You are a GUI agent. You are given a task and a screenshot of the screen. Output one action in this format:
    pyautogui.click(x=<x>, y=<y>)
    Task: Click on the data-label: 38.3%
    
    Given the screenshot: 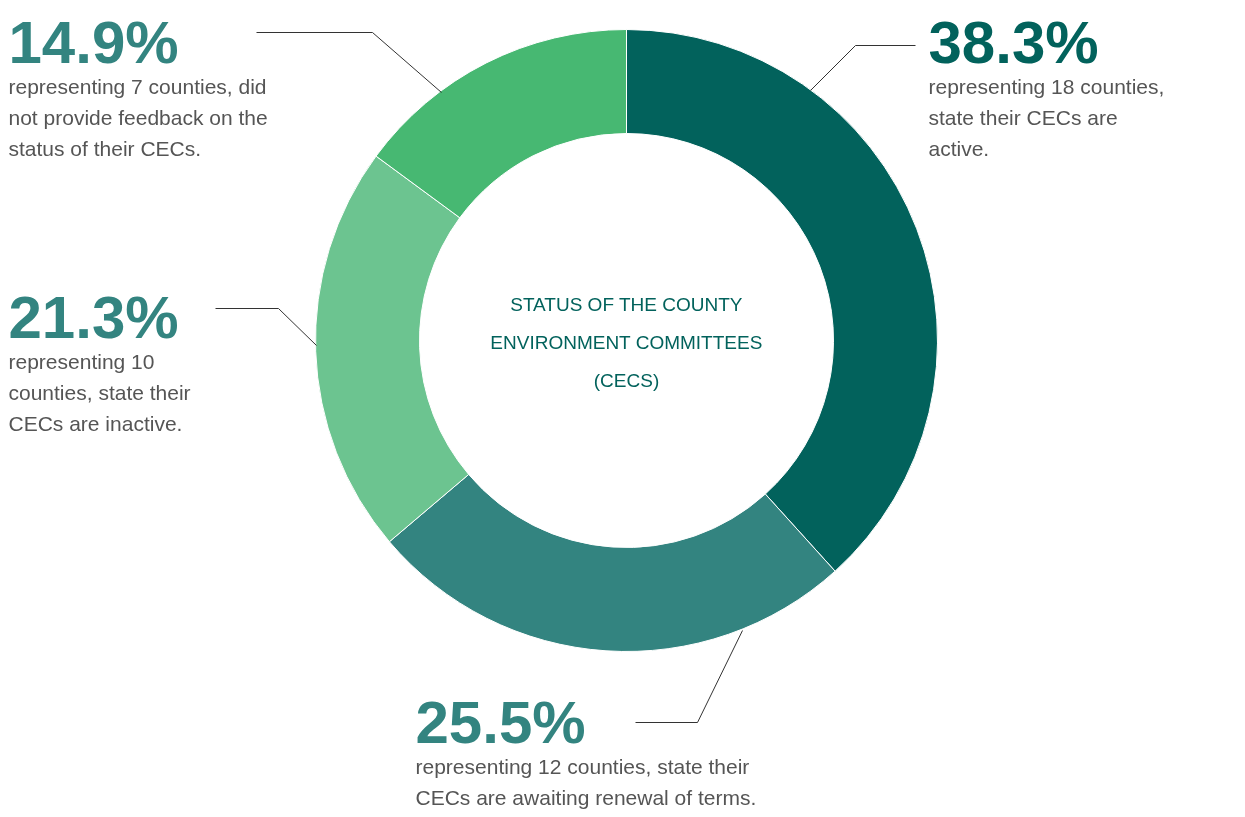 What is the action you would take?
    pyautogui.click(x=1013, y=42)
    